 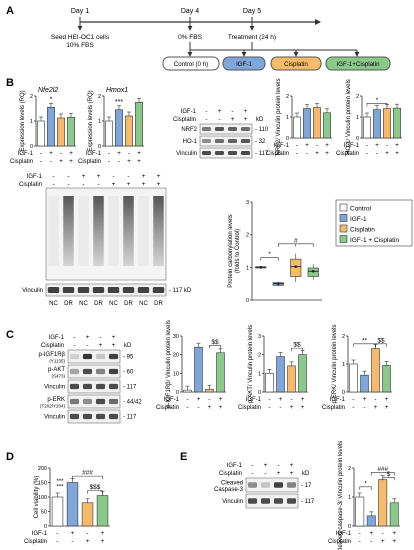 What do you see at coordinates (176, 356) in the screenshot?
I see `y-tick-label: 20` at bounding box center [176, 356].